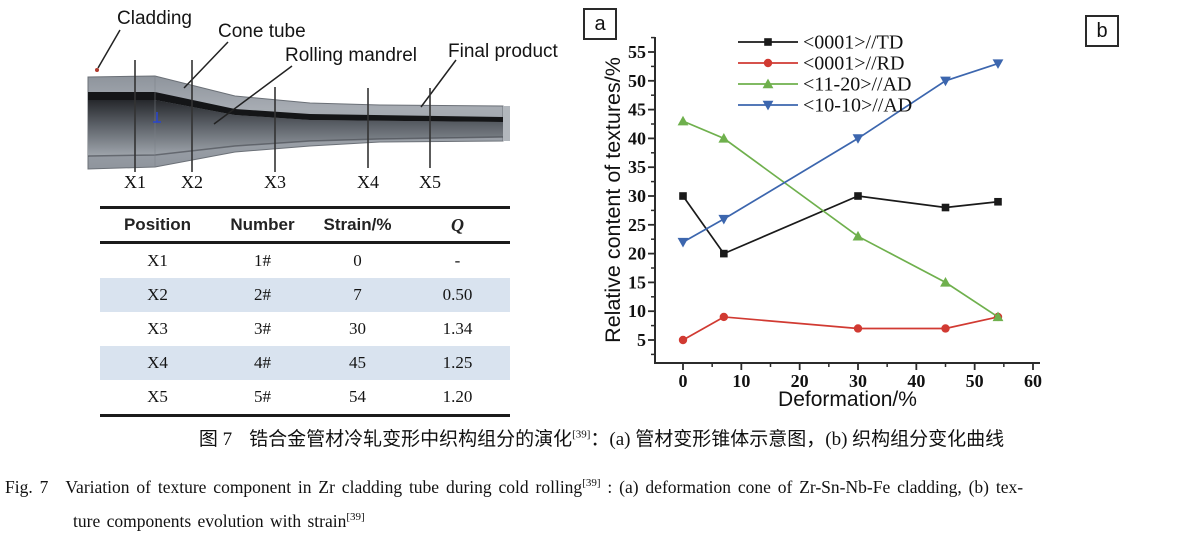 This screenshot has width=1203, height=542. I want to click on x-tick-label: 20, so click(800, 381).